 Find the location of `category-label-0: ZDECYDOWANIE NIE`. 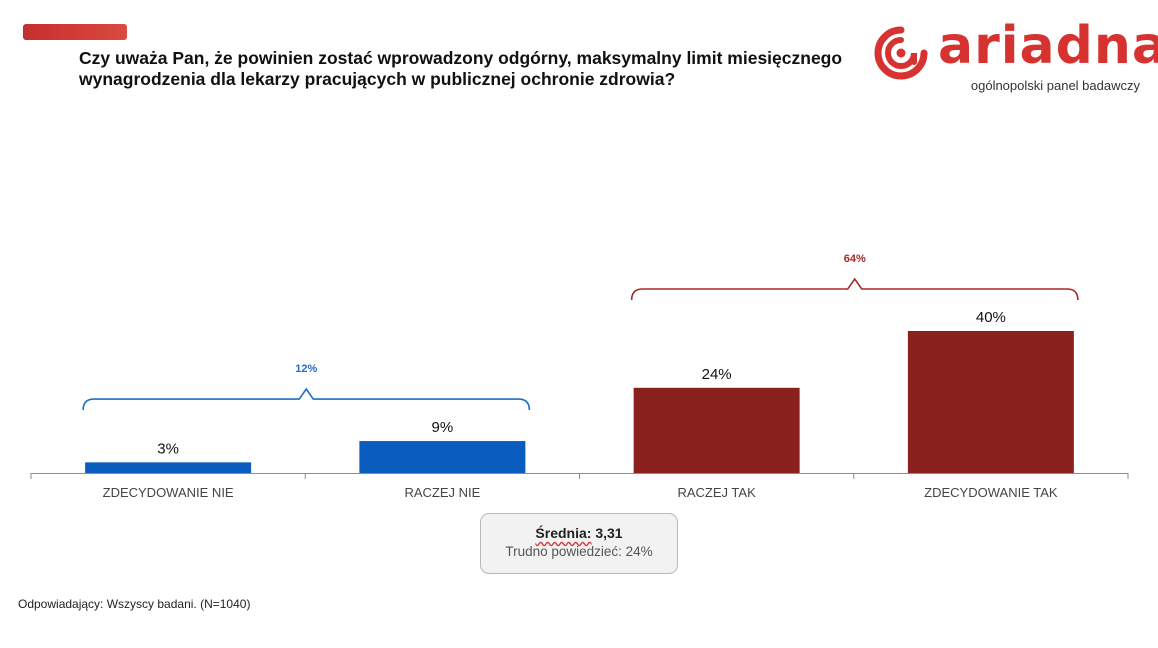

category-label-0: ZDECYDOWANIE NIE is located at coordinates (168, 492).